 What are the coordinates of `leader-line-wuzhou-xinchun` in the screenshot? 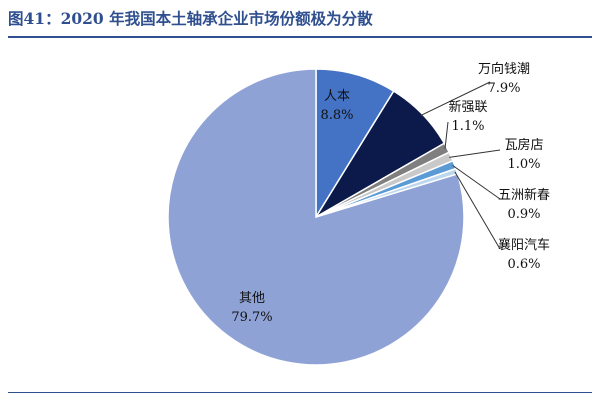 It's located at (476, 182).